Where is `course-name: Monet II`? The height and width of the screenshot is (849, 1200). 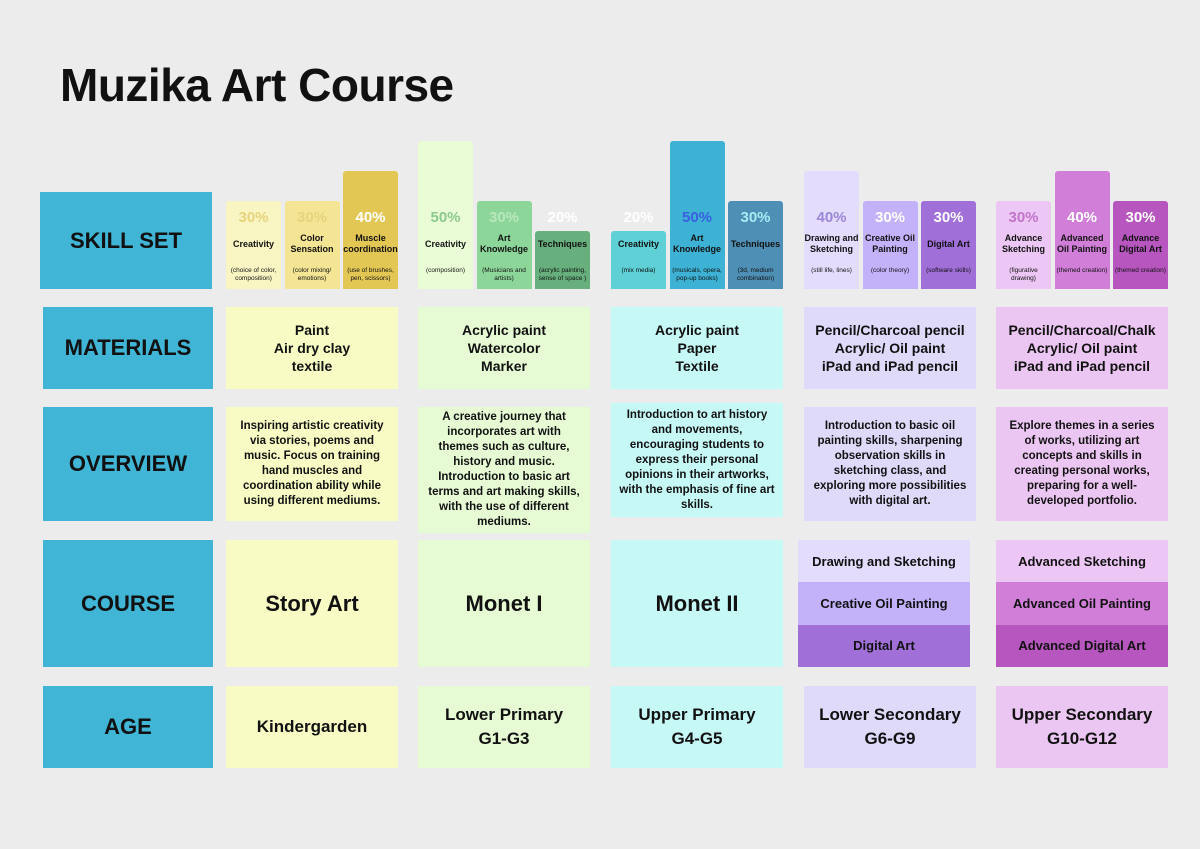
course-name: Monet II is located at coordinates (697, 603).